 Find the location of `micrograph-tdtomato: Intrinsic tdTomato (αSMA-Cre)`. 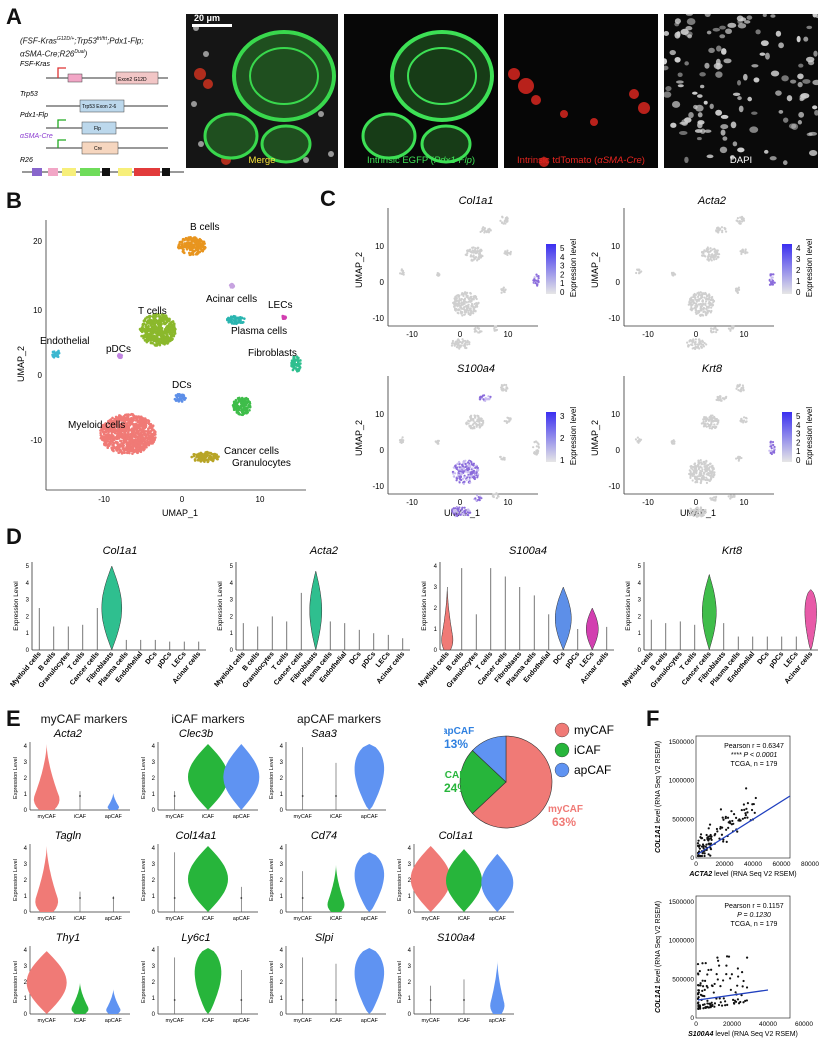

micrograph-tdtomato: Intrinsic tdTomato (αSMA-Cre) is located at coordinates (581, 91).